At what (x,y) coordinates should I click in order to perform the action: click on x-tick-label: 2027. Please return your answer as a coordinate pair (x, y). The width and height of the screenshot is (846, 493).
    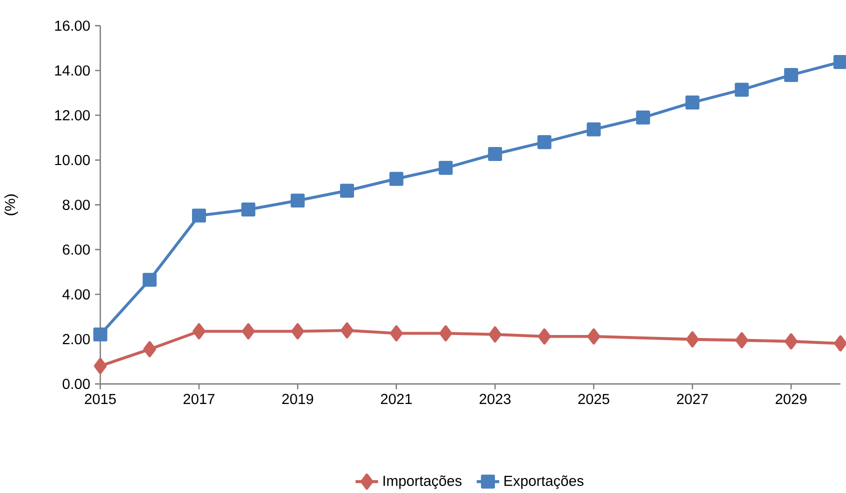
    Looking at the image, I should click on (692, 399).